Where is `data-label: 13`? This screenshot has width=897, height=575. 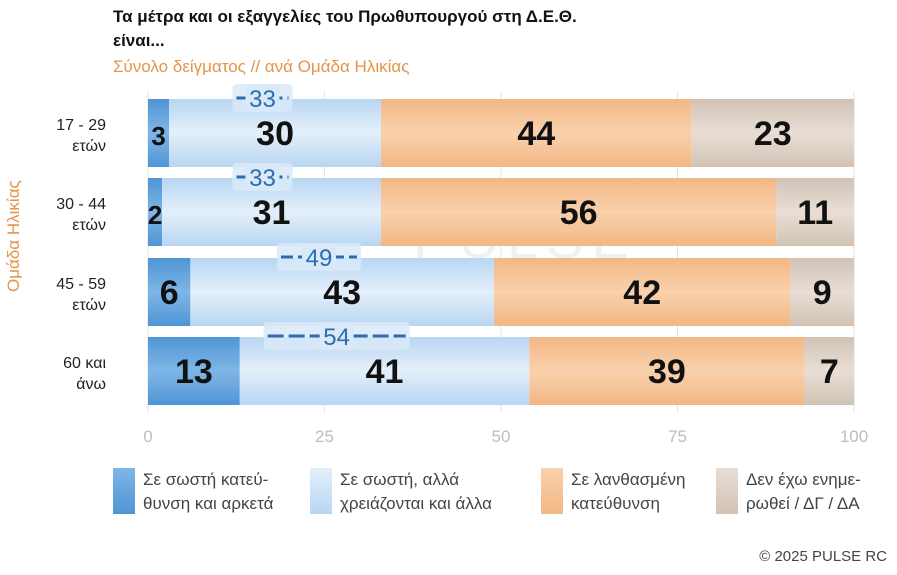 data-label: 13 is located at coordinates (194, 372).